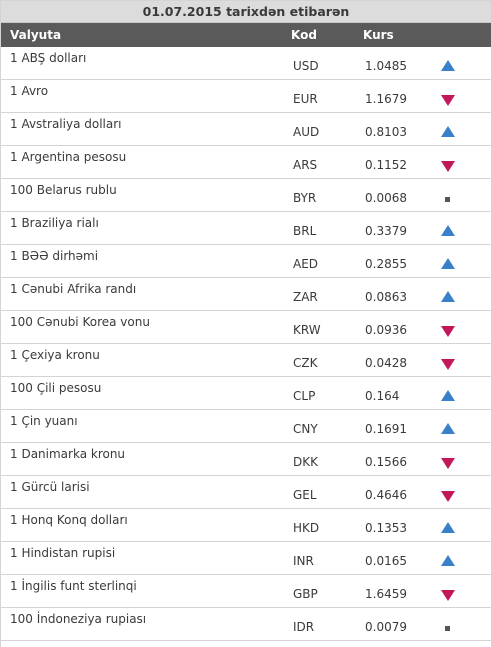 This screenshot has width=492, height=647. I want to click on table-row: 1 Çexiya kronu CZK 0.0428, so click(246, 360).